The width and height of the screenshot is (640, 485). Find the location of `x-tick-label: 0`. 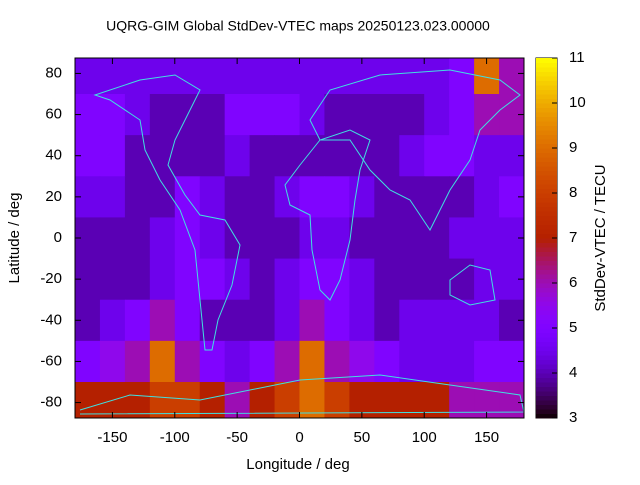

x-tick-label: 0 is located at coordinates (299, 437).